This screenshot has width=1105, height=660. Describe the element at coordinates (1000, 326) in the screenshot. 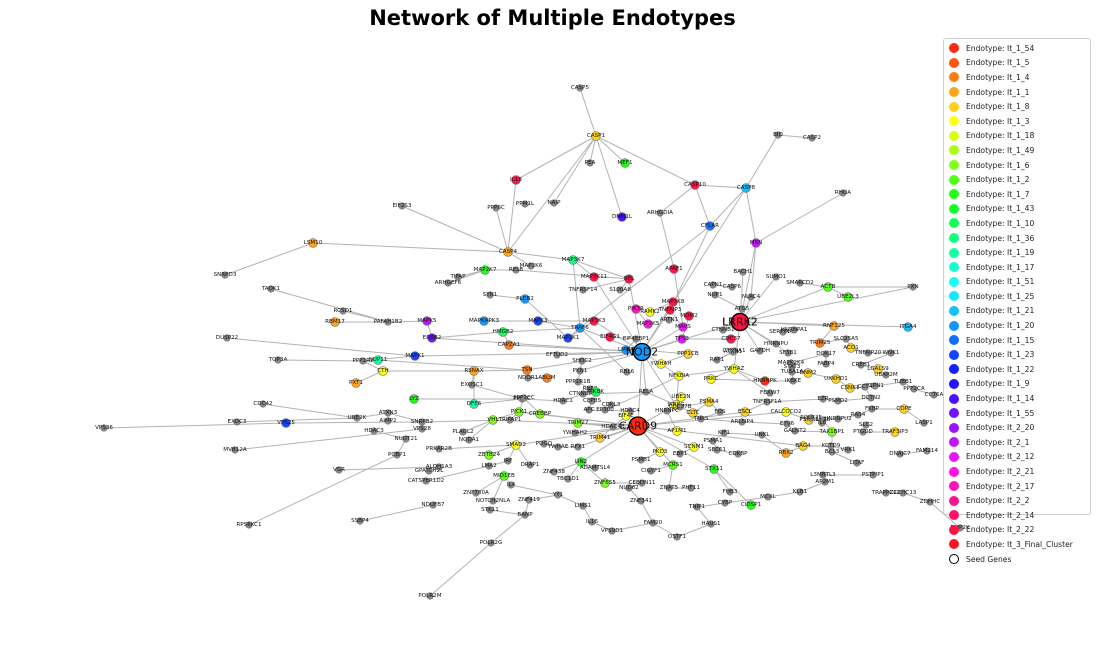

I see `legend-label: Endotype: It_1_20` at that location.